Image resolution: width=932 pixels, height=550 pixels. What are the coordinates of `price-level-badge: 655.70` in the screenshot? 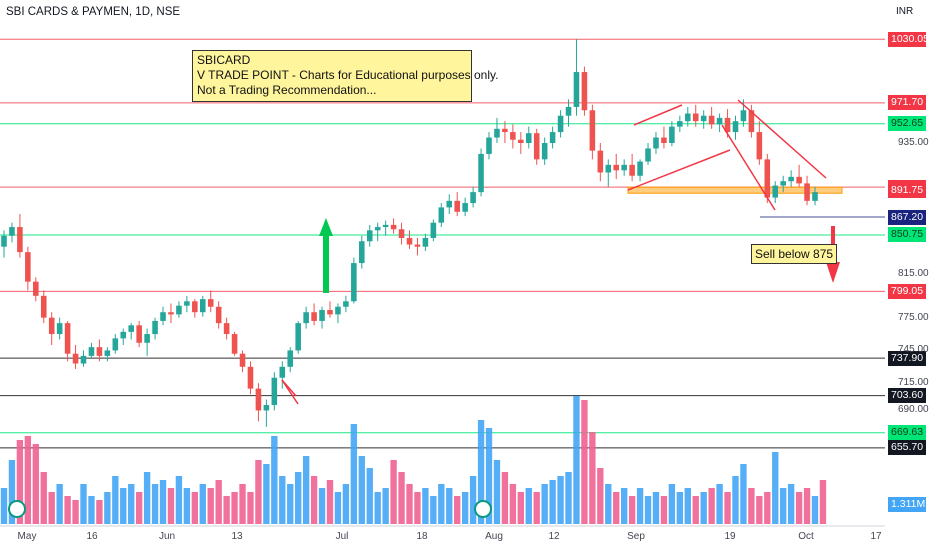 It's located at (907, 448).